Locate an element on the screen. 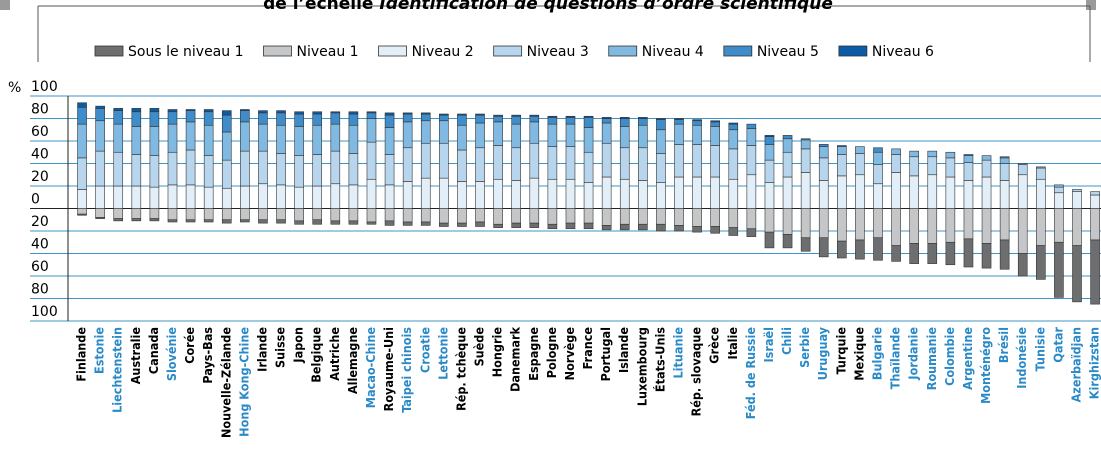 This screenshot has width=1101, height=474. x-tick-label: Brésil is located at coordinates (1003, 345).